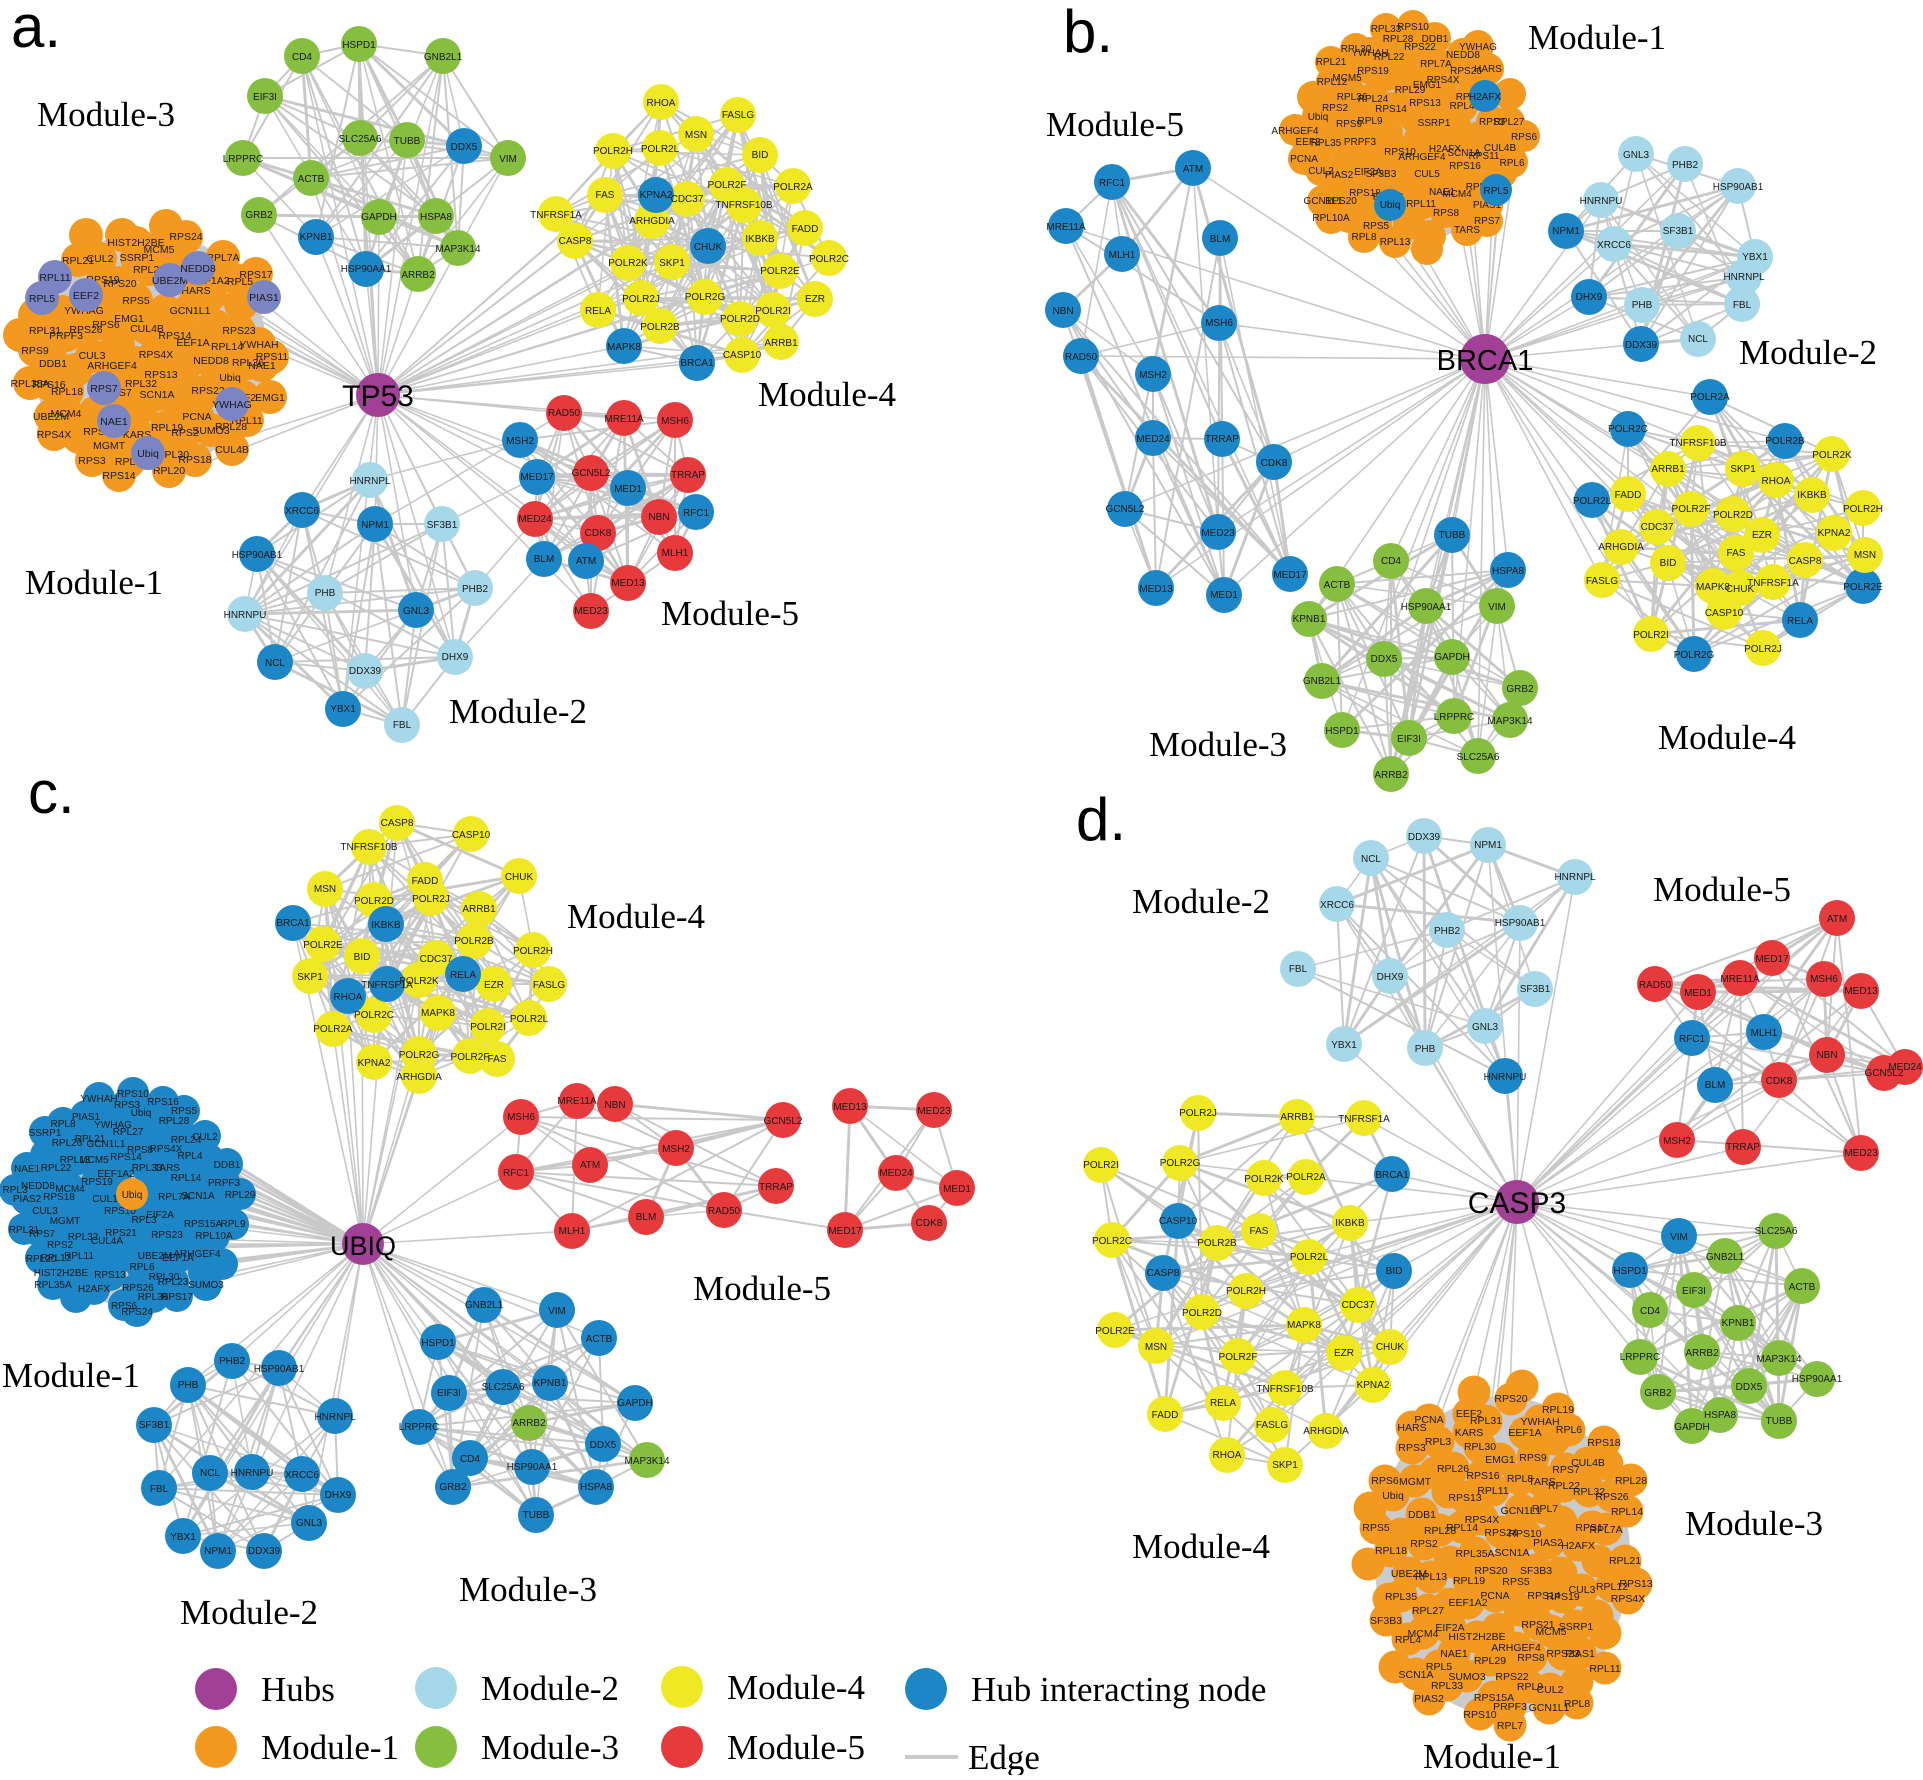 The image size is (1923, 1780). I want to click on svg-text: POLR2I, so click(1101, 1165).